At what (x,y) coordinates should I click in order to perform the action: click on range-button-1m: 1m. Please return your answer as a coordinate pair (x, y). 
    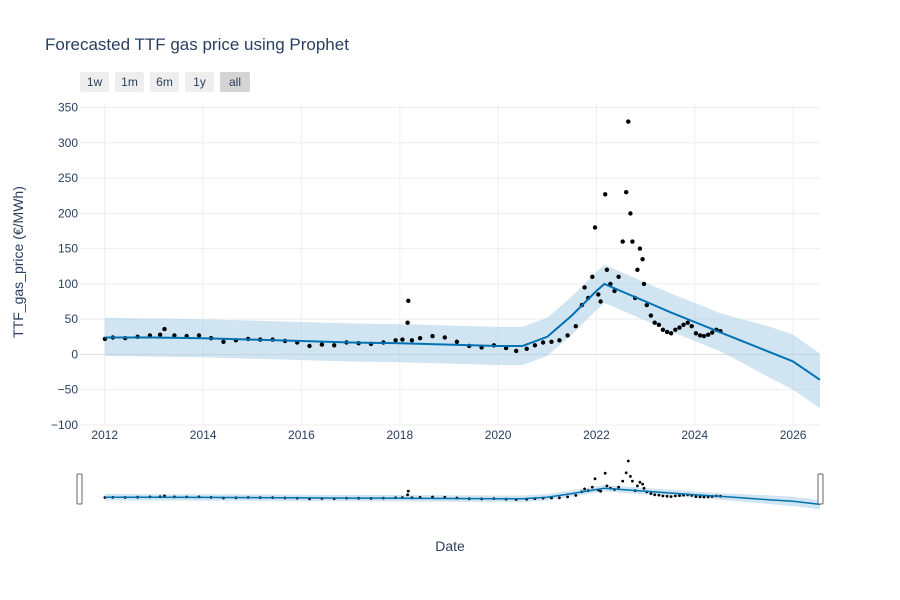
    Looking at the image, I should click on (129, 82).